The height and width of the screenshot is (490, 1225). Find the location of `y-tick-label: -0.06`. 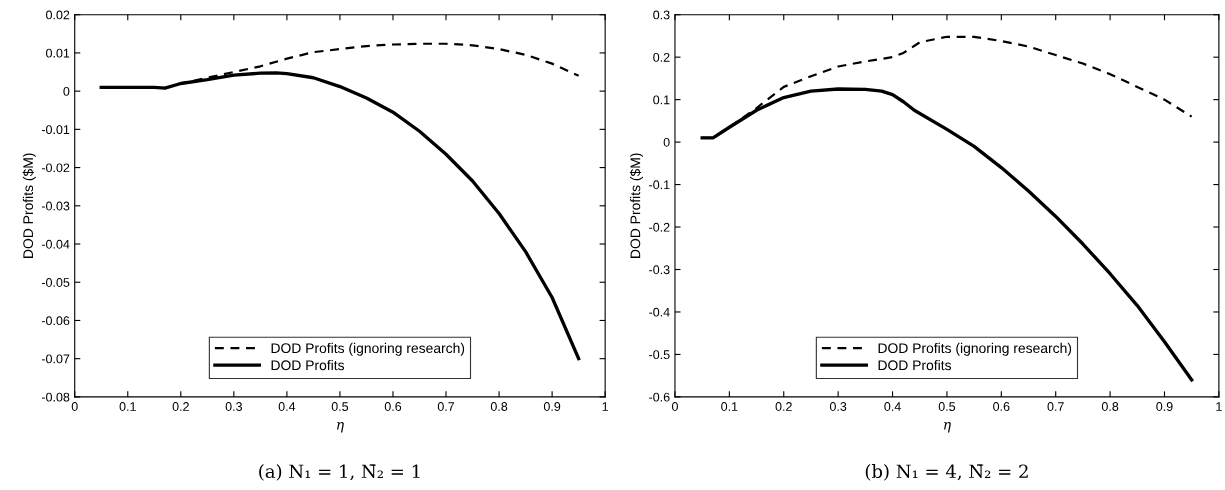

y-tick-label: -0.06 is located at coordinates (55, 321).